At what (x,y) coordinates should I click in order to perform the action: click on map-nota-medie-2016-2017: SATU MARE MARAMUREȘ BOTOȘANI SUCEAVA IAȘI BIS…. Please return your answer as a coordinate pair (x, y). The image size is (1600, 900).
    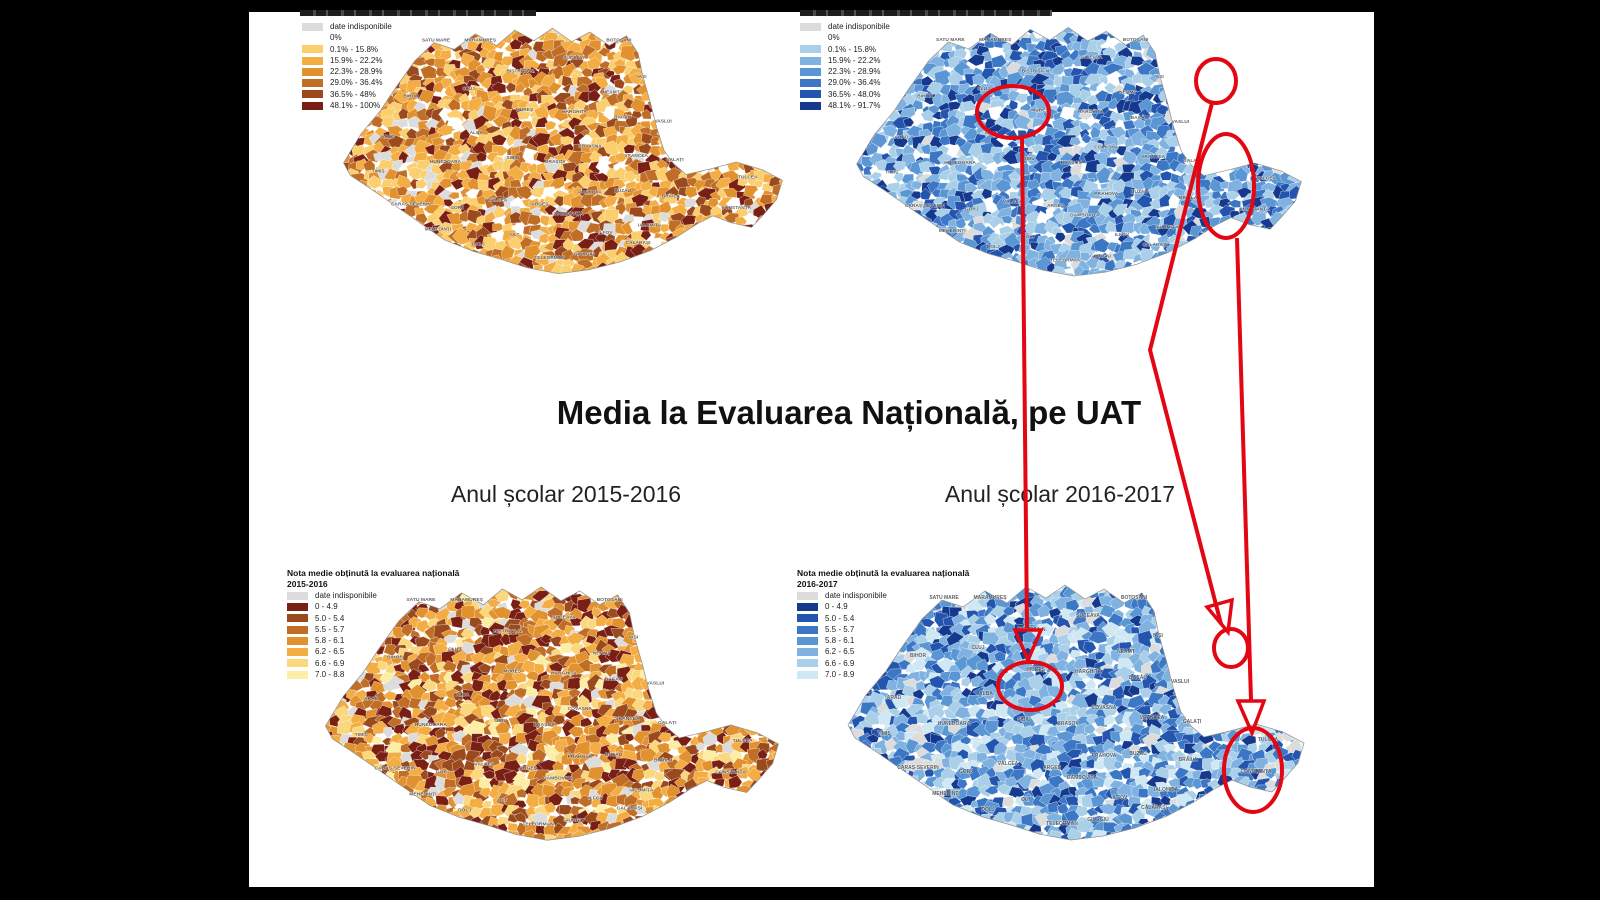
    Looking at the image, I should click on (1076, 712).